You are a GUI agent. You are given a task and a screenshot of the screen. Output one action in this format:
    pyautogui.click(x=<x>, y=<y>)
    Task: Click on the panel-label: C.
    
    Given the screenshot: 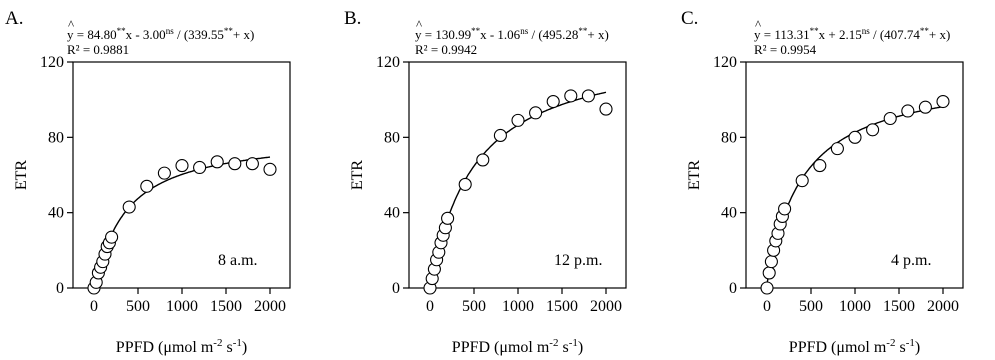 What is the action you would take?
    pyautogui.click(x=689, y=18)
    